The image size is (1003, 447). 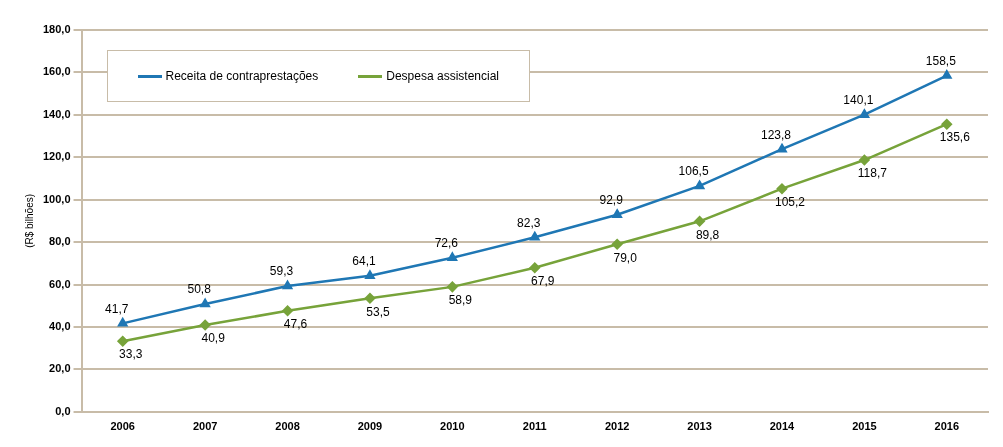 I want to click on data-label: 158,5, so click(x=941, y=60).